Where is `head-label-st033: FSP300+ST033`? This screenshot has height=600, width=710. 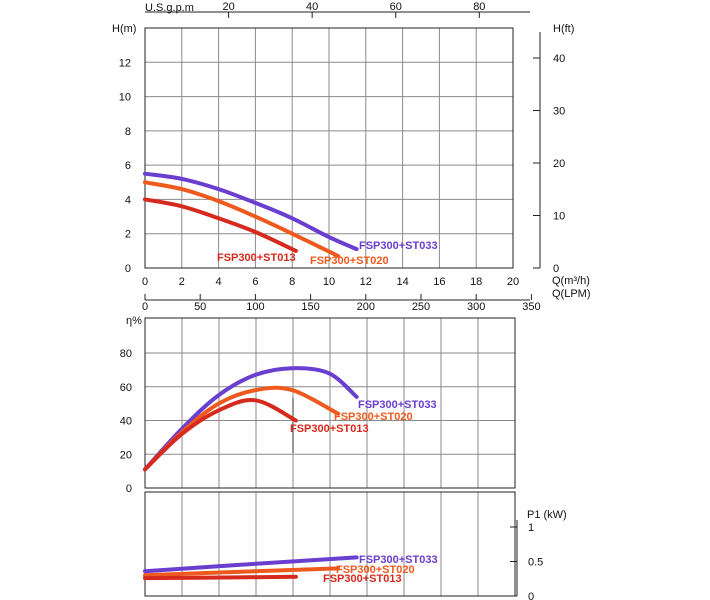
head-label-st033: FSP300+ST033 is located at coordinates (398, 246).